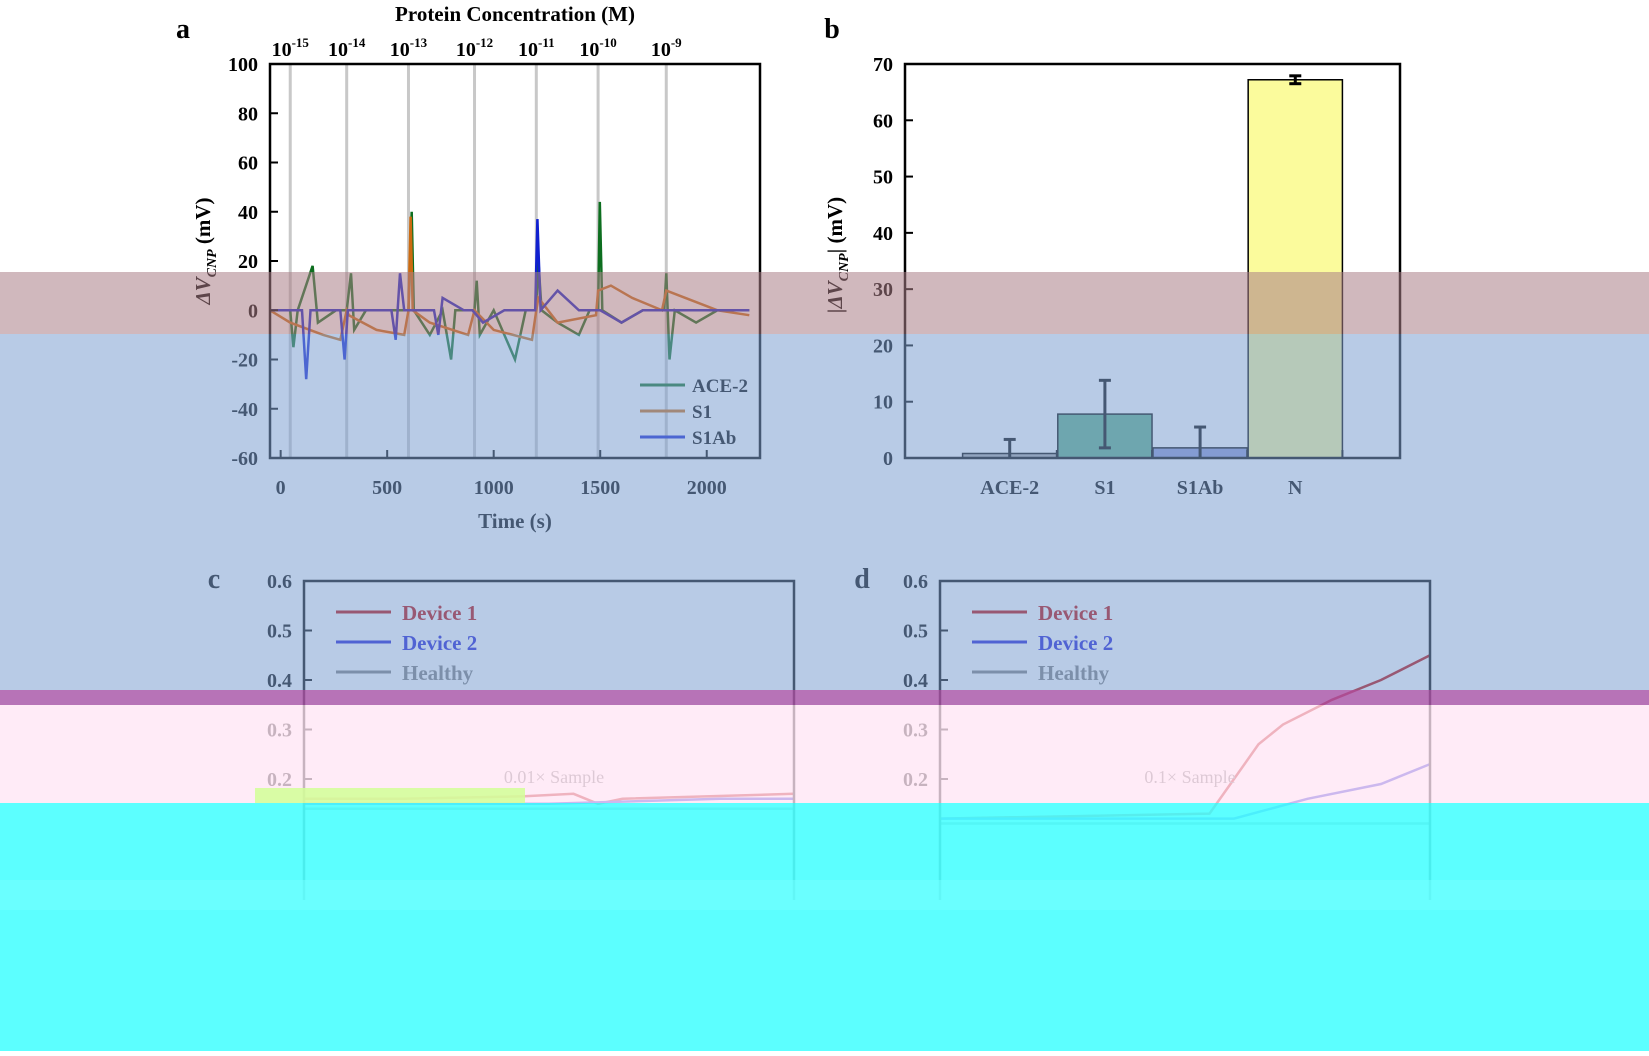 The image size is (1649, 1056). What do you see at coordinates (714, 438) in the screenshot?
I see `legend-label-s1ab: S1Ab` at bounding box center [714, 438].